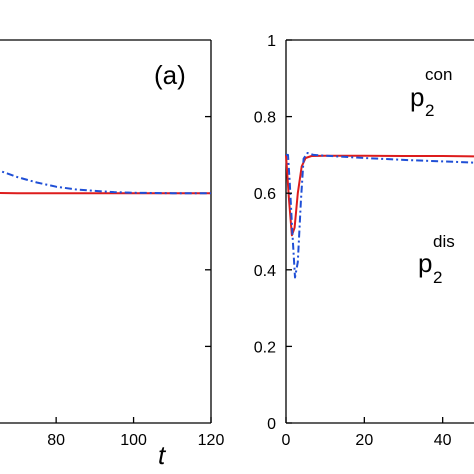 This screenshot has width=474, height=474. Describe the element at coordinates (444, 241) in the screenshot. I see `annotation-dis-sup: dis` at that location.